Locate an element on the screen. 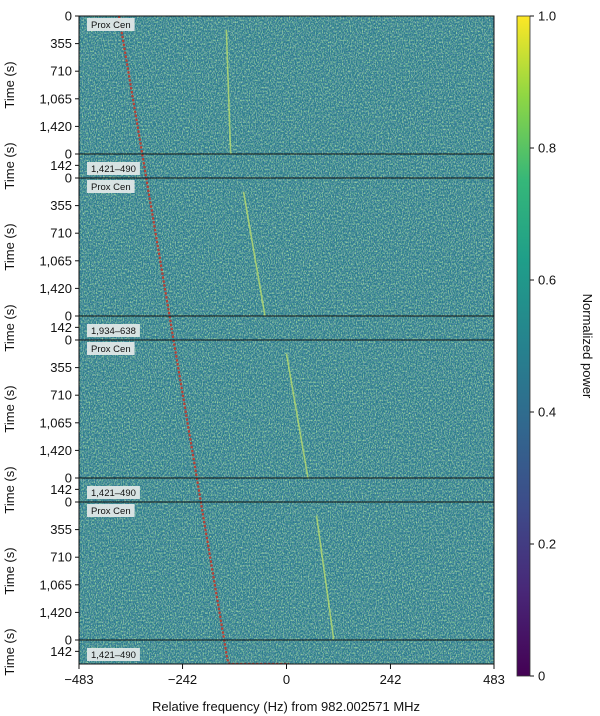 The image size is (600, 716). panel-1-noise-dark is located at coordinates (286, 85).